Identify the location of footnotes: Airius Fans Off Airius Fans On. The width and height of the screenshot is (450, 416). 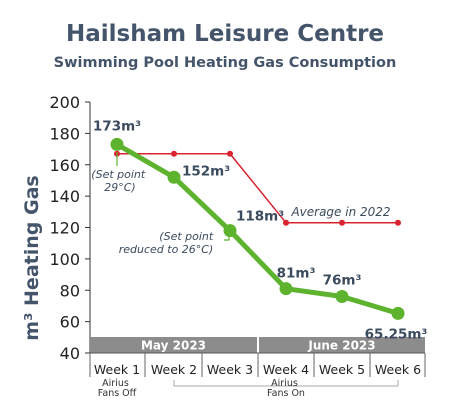
(201, 388).